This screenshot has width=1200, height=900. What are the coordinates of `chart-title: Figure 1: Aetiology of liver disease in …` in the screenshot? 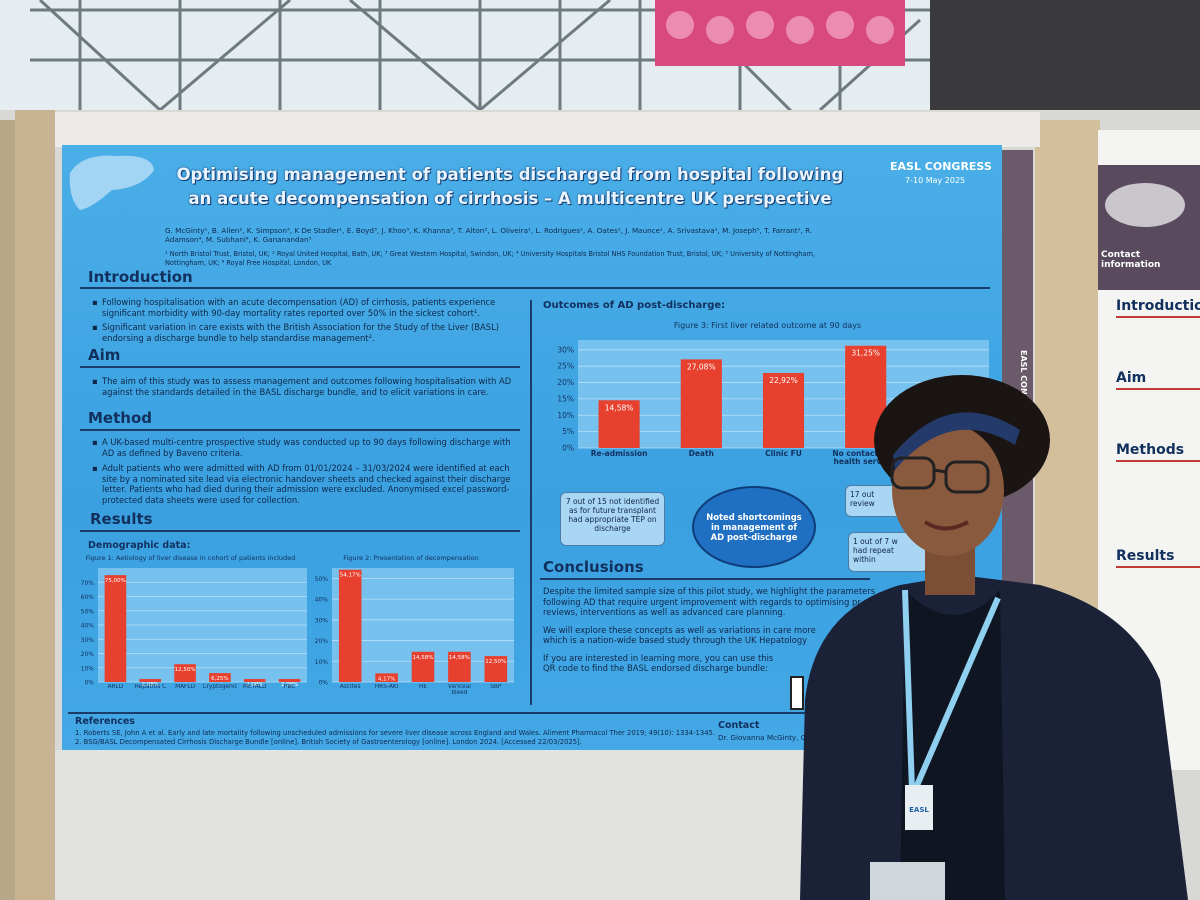 It's located at (191, 558).